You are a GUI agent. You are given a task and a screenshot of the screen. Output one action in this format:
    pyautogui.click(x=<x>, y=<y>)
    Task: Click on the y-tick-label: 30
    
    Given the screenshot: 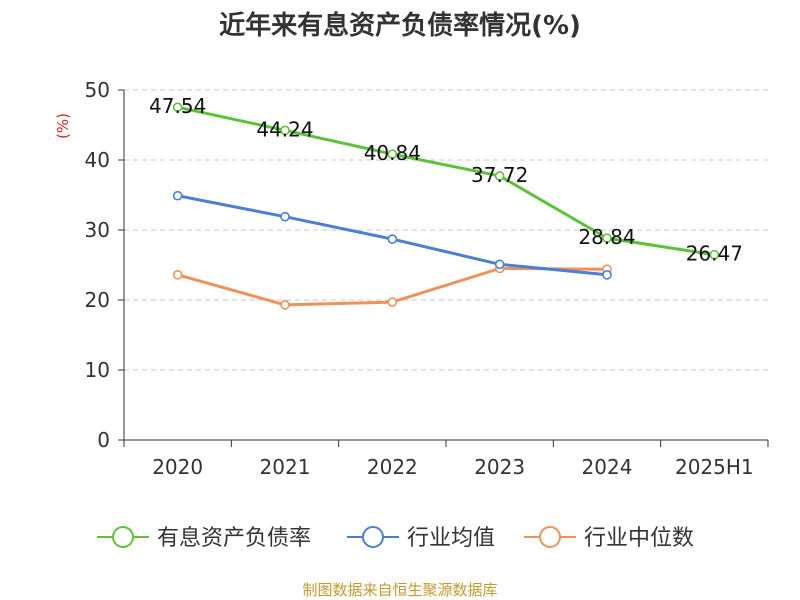 What is the action you would take?
    pyautogui.click(x=97, y=230)
    